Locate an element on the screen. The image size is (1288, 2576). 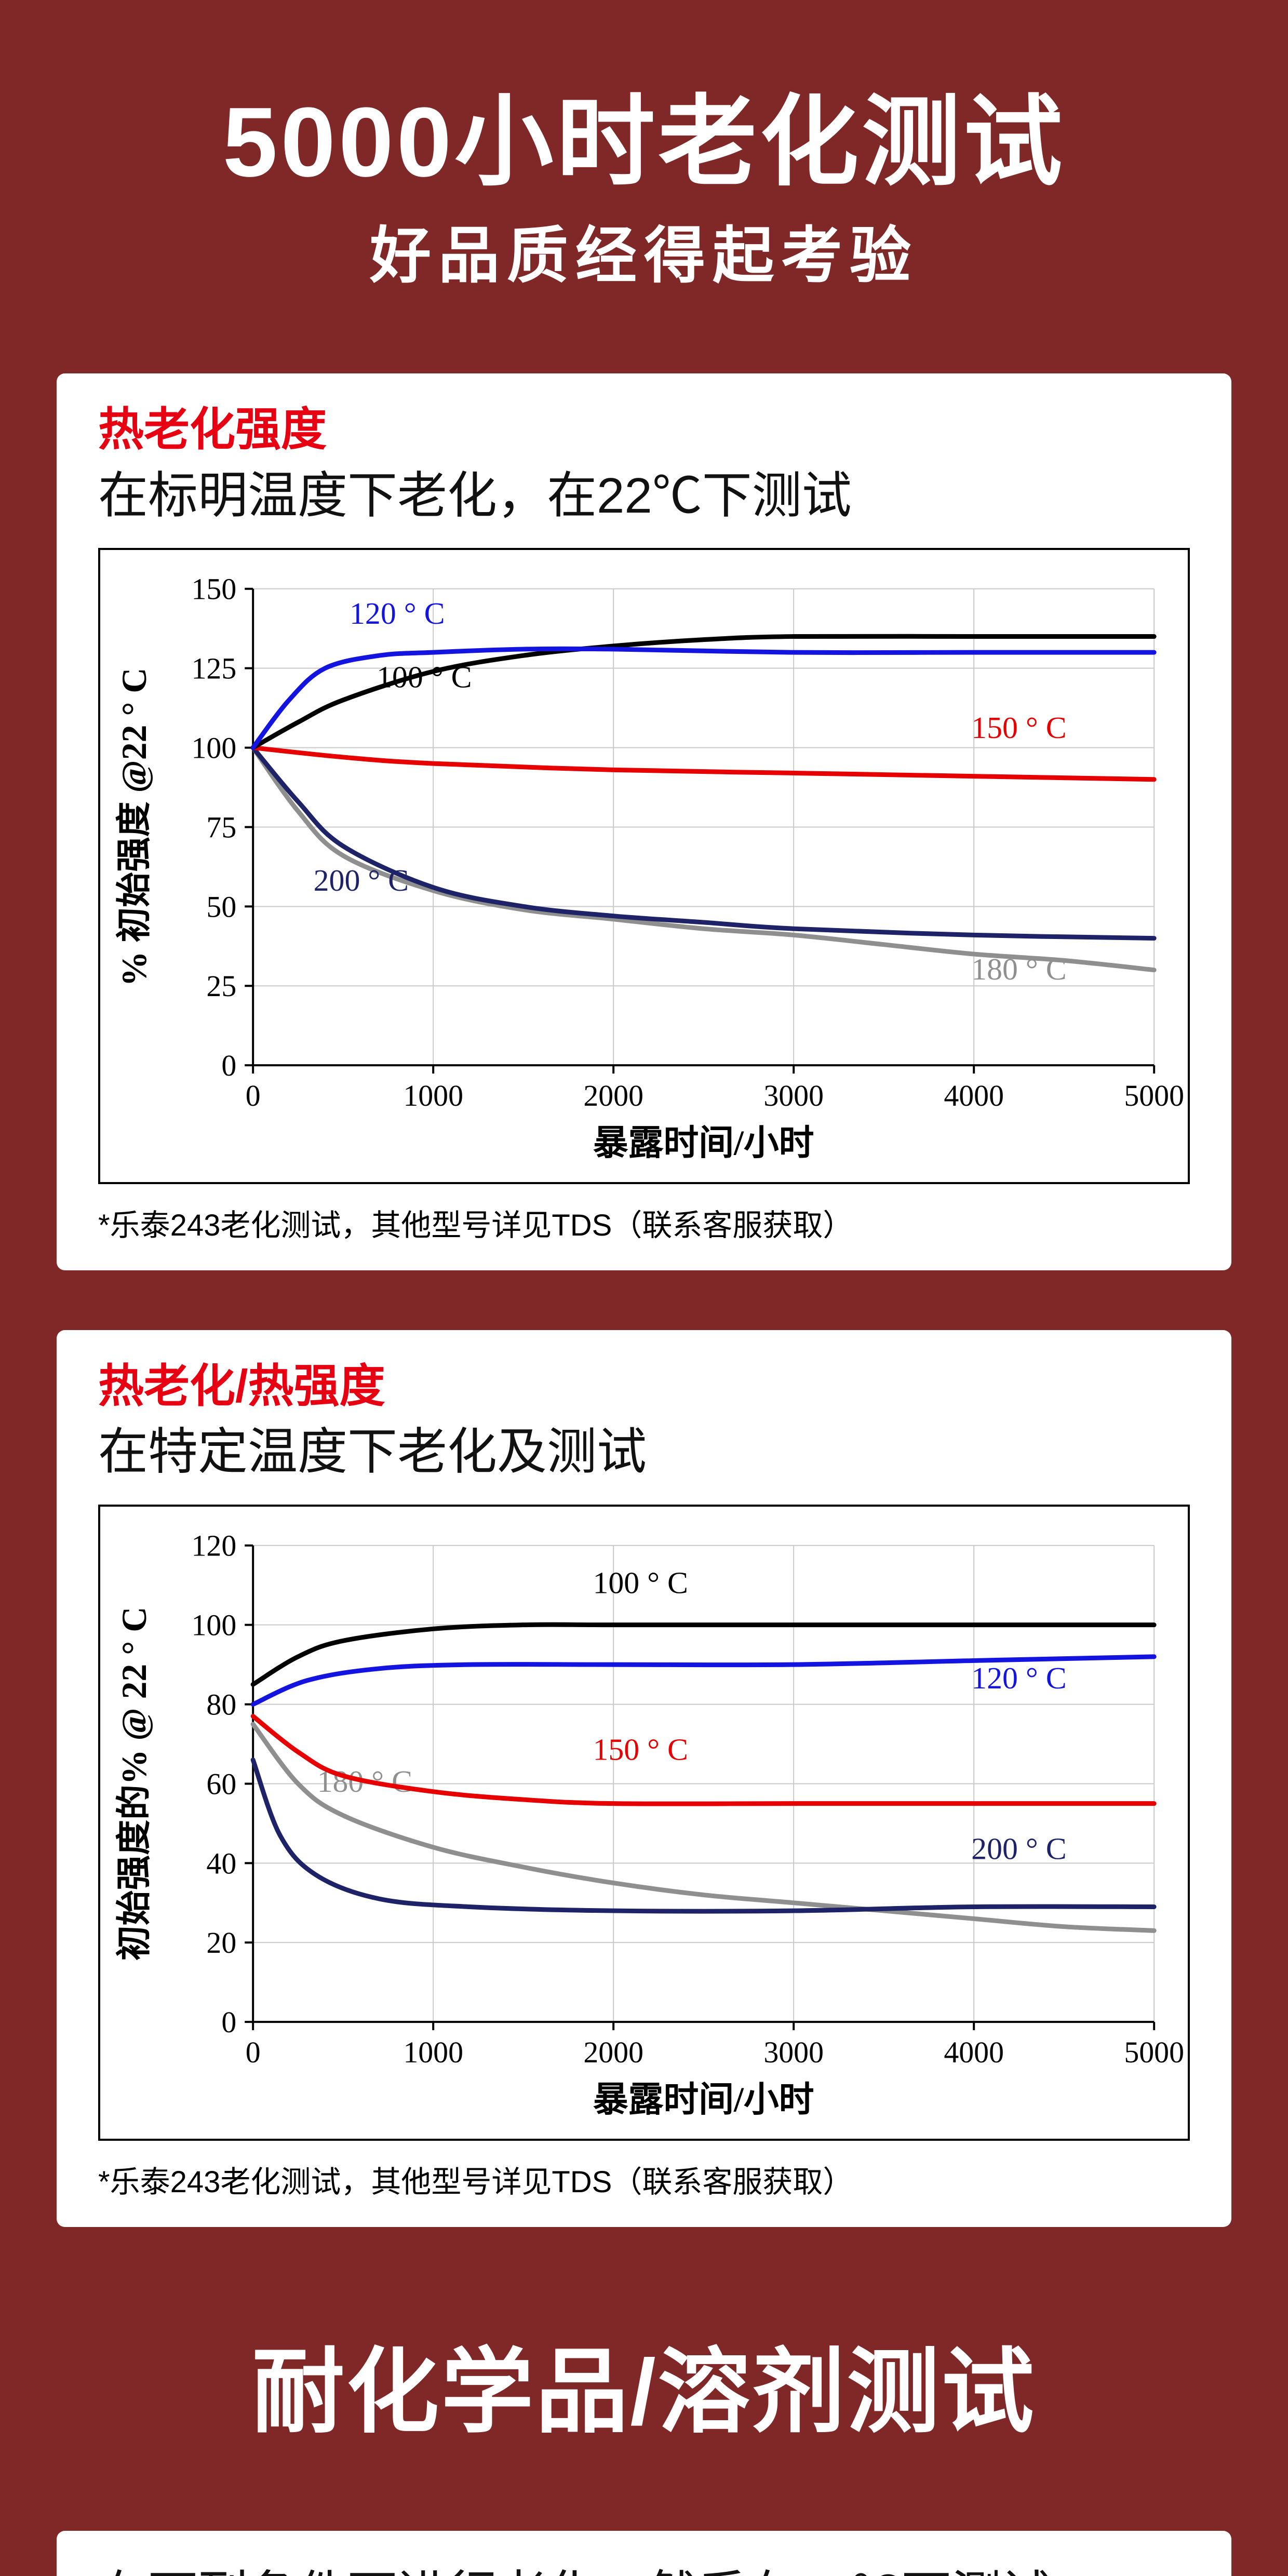
hero-section: 5000小时老化测试 好品质经得起考验 is located at coordinates (644, 145).